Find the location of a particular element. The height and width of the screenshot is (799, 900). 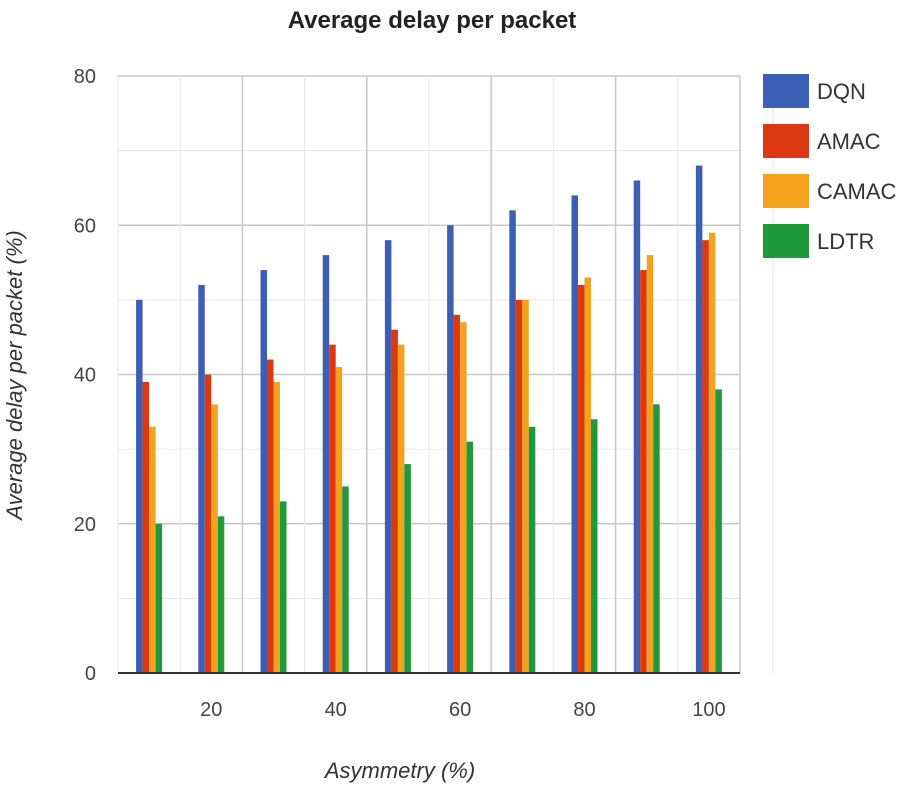

legend-label-camac: CAMAC is located at coordinates (857, 191).